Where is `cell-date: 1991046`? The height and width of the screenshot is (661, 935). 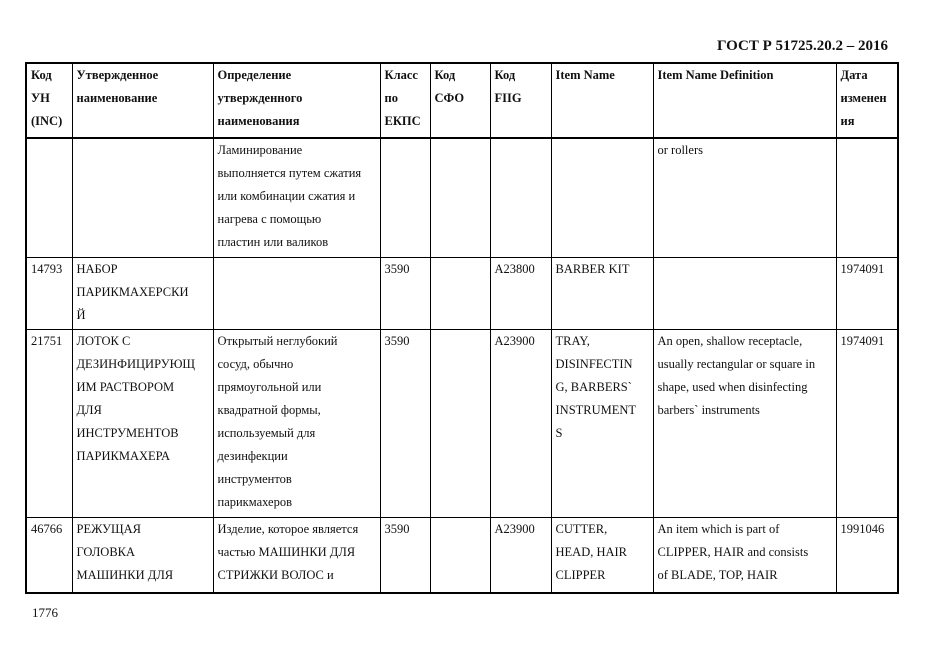
cell-date: 1991046 is located at coordinates (867, 555).